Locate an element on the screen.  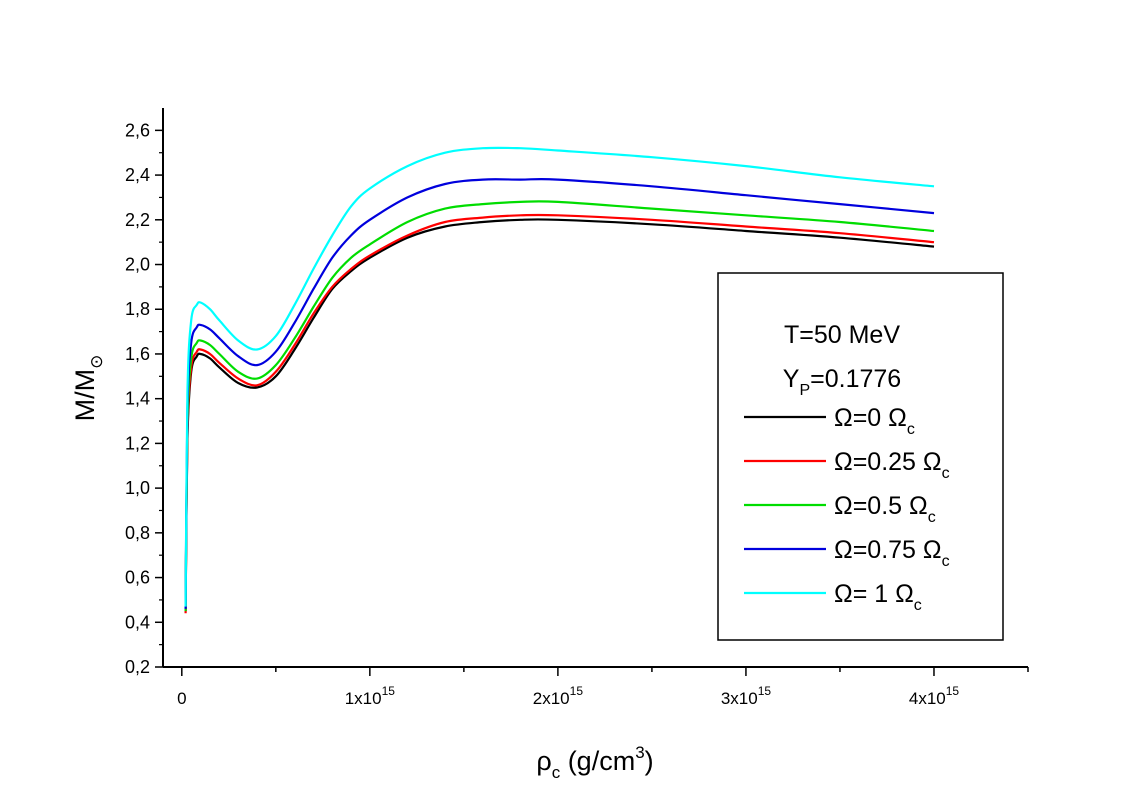
x-tick-label: 1x10¹⁵ is located at coordinates (370, 696).